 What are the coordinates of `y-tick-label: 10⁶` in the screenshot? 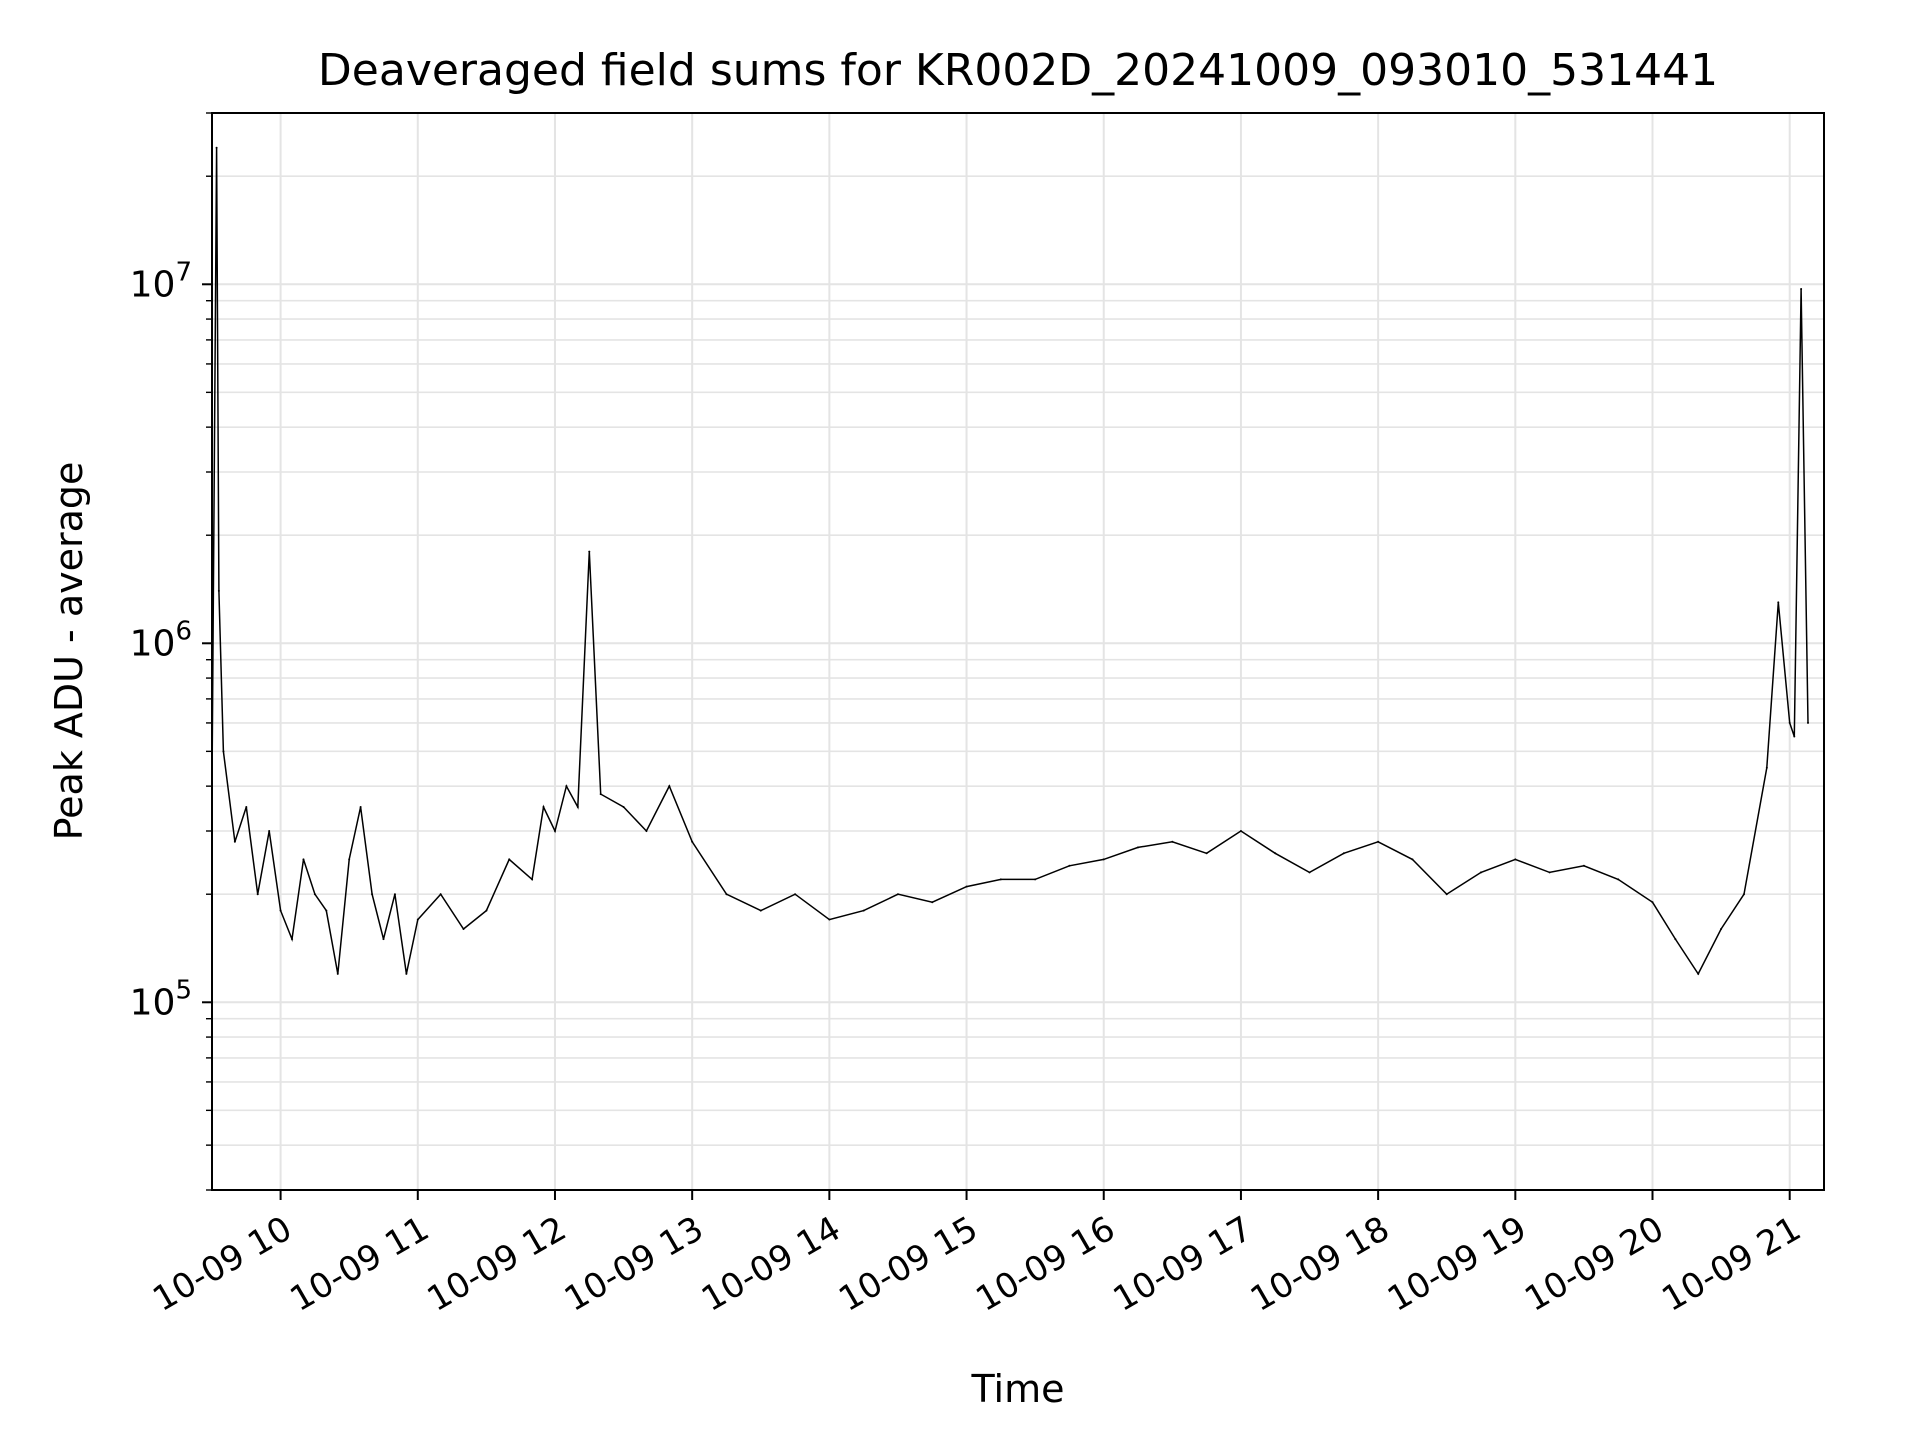 It's located at (161, 640).